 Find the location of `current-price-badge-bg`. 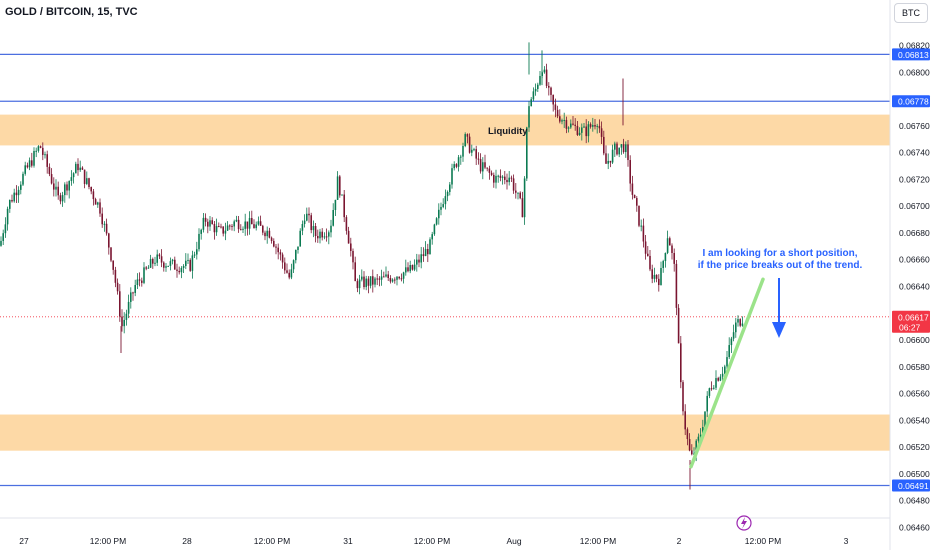

current-price-badge-bg is located at coordinates (911, 321).